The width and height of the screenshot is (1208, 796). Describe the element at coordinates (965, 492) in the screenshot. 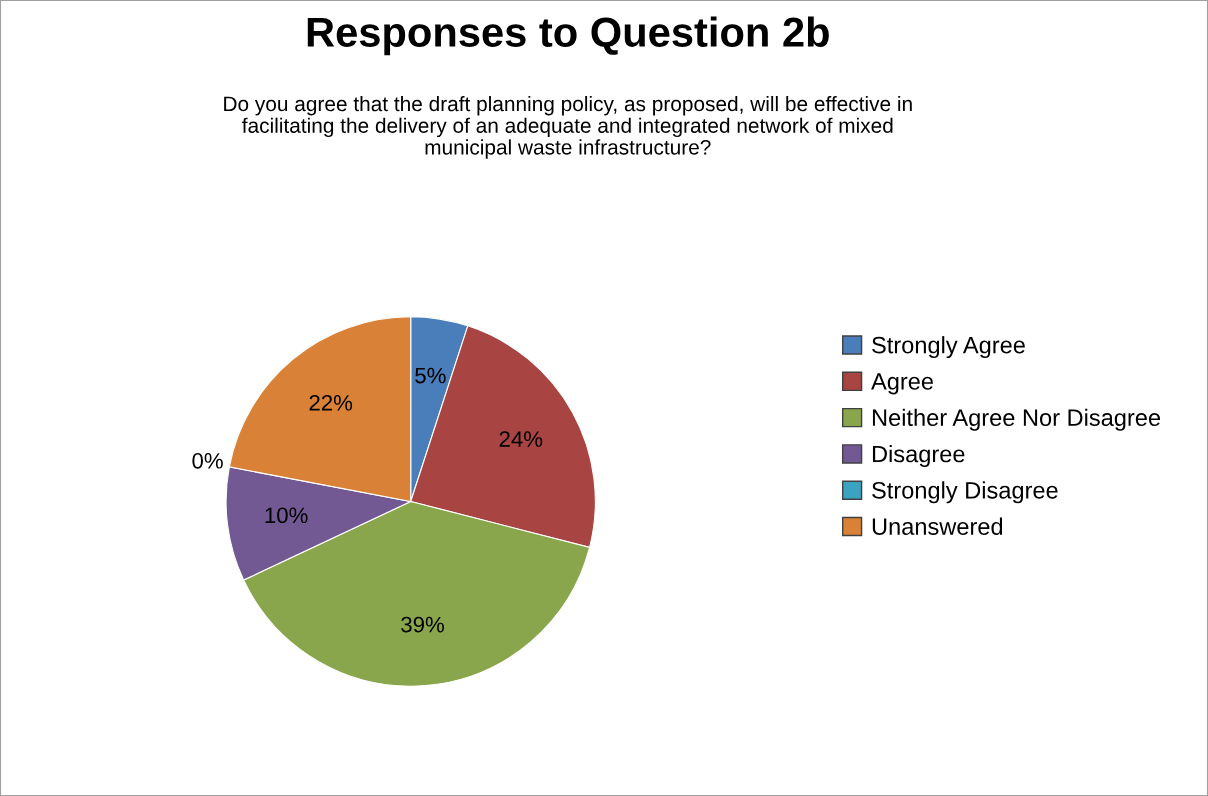

I see `legend-label: Strongly Disagree` at that location.